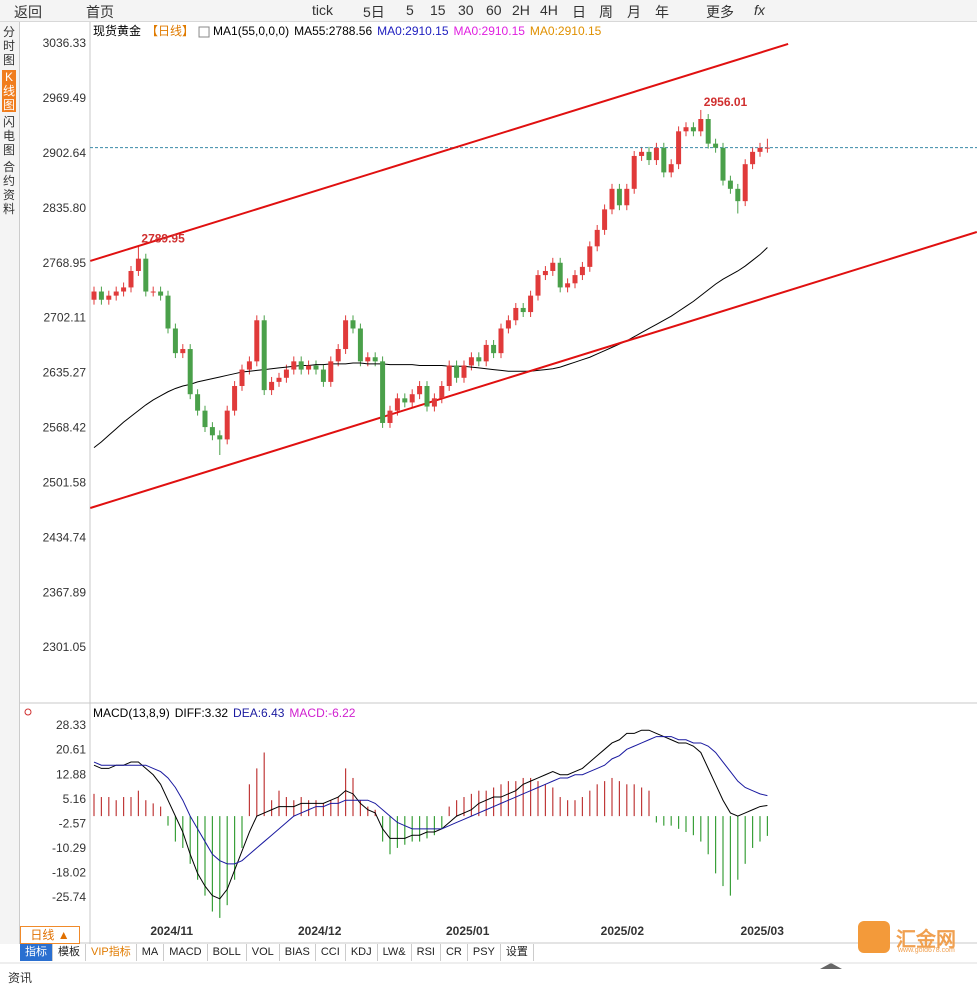 Image resolution: width=977 pixels, height=986 pixels. I want to click on indicator-tab: BIAS, so click(298, 952).